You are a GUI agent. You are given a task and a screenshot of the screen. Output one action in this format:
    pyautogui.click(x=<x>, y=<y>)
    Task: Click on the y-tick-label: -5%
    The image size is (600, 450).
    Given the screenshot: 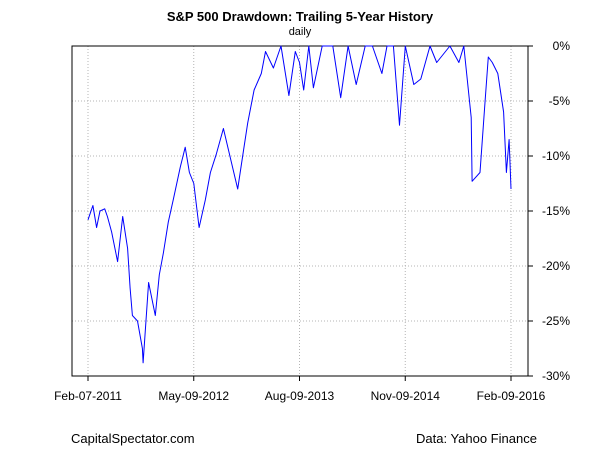 What is the action you would take?
    pyautogui.click(x=560, y=101)
    